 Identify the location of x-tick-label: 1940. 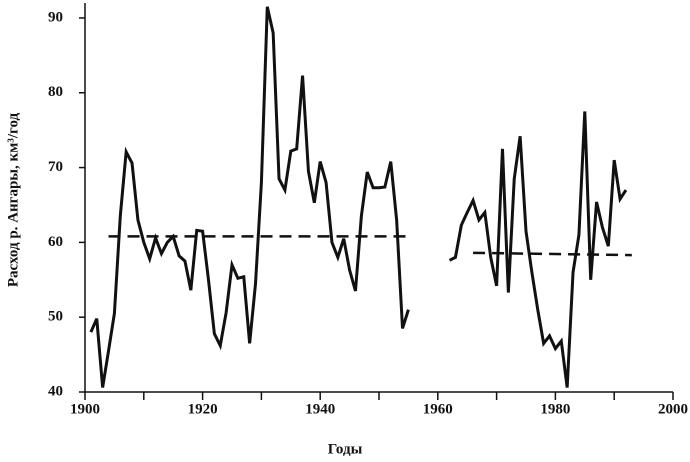
(320, 409).